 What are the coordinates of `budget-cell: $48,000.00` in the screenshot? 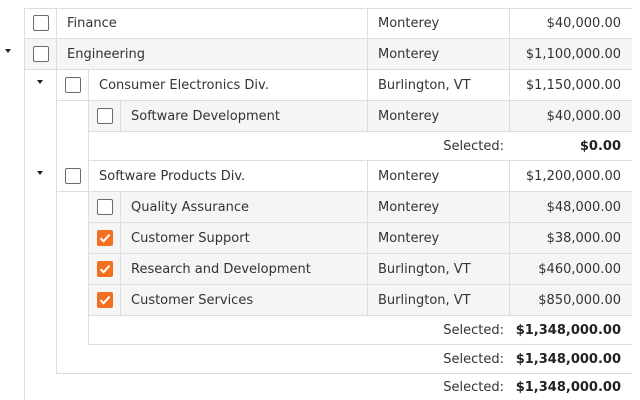 It's located at (583, 207).